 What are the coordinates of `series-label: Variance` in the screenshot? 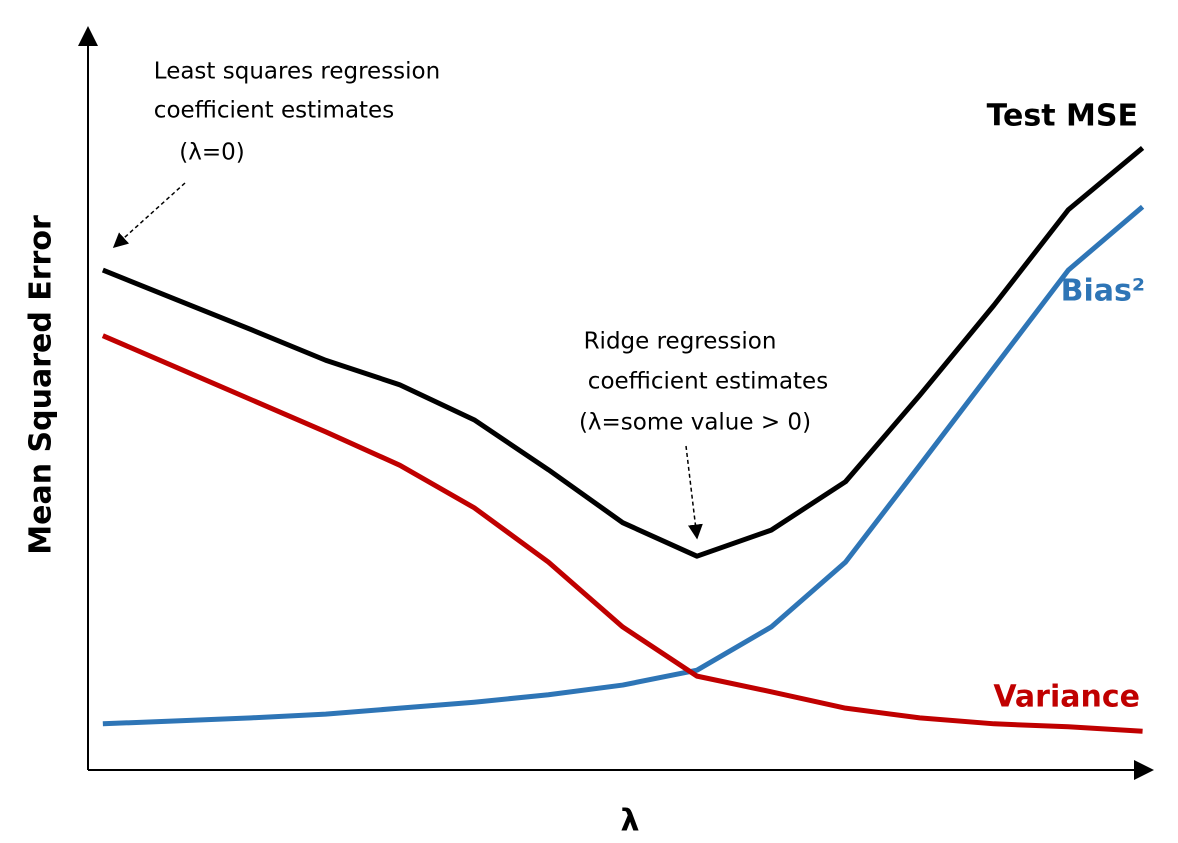 It's located at (1066, 697).